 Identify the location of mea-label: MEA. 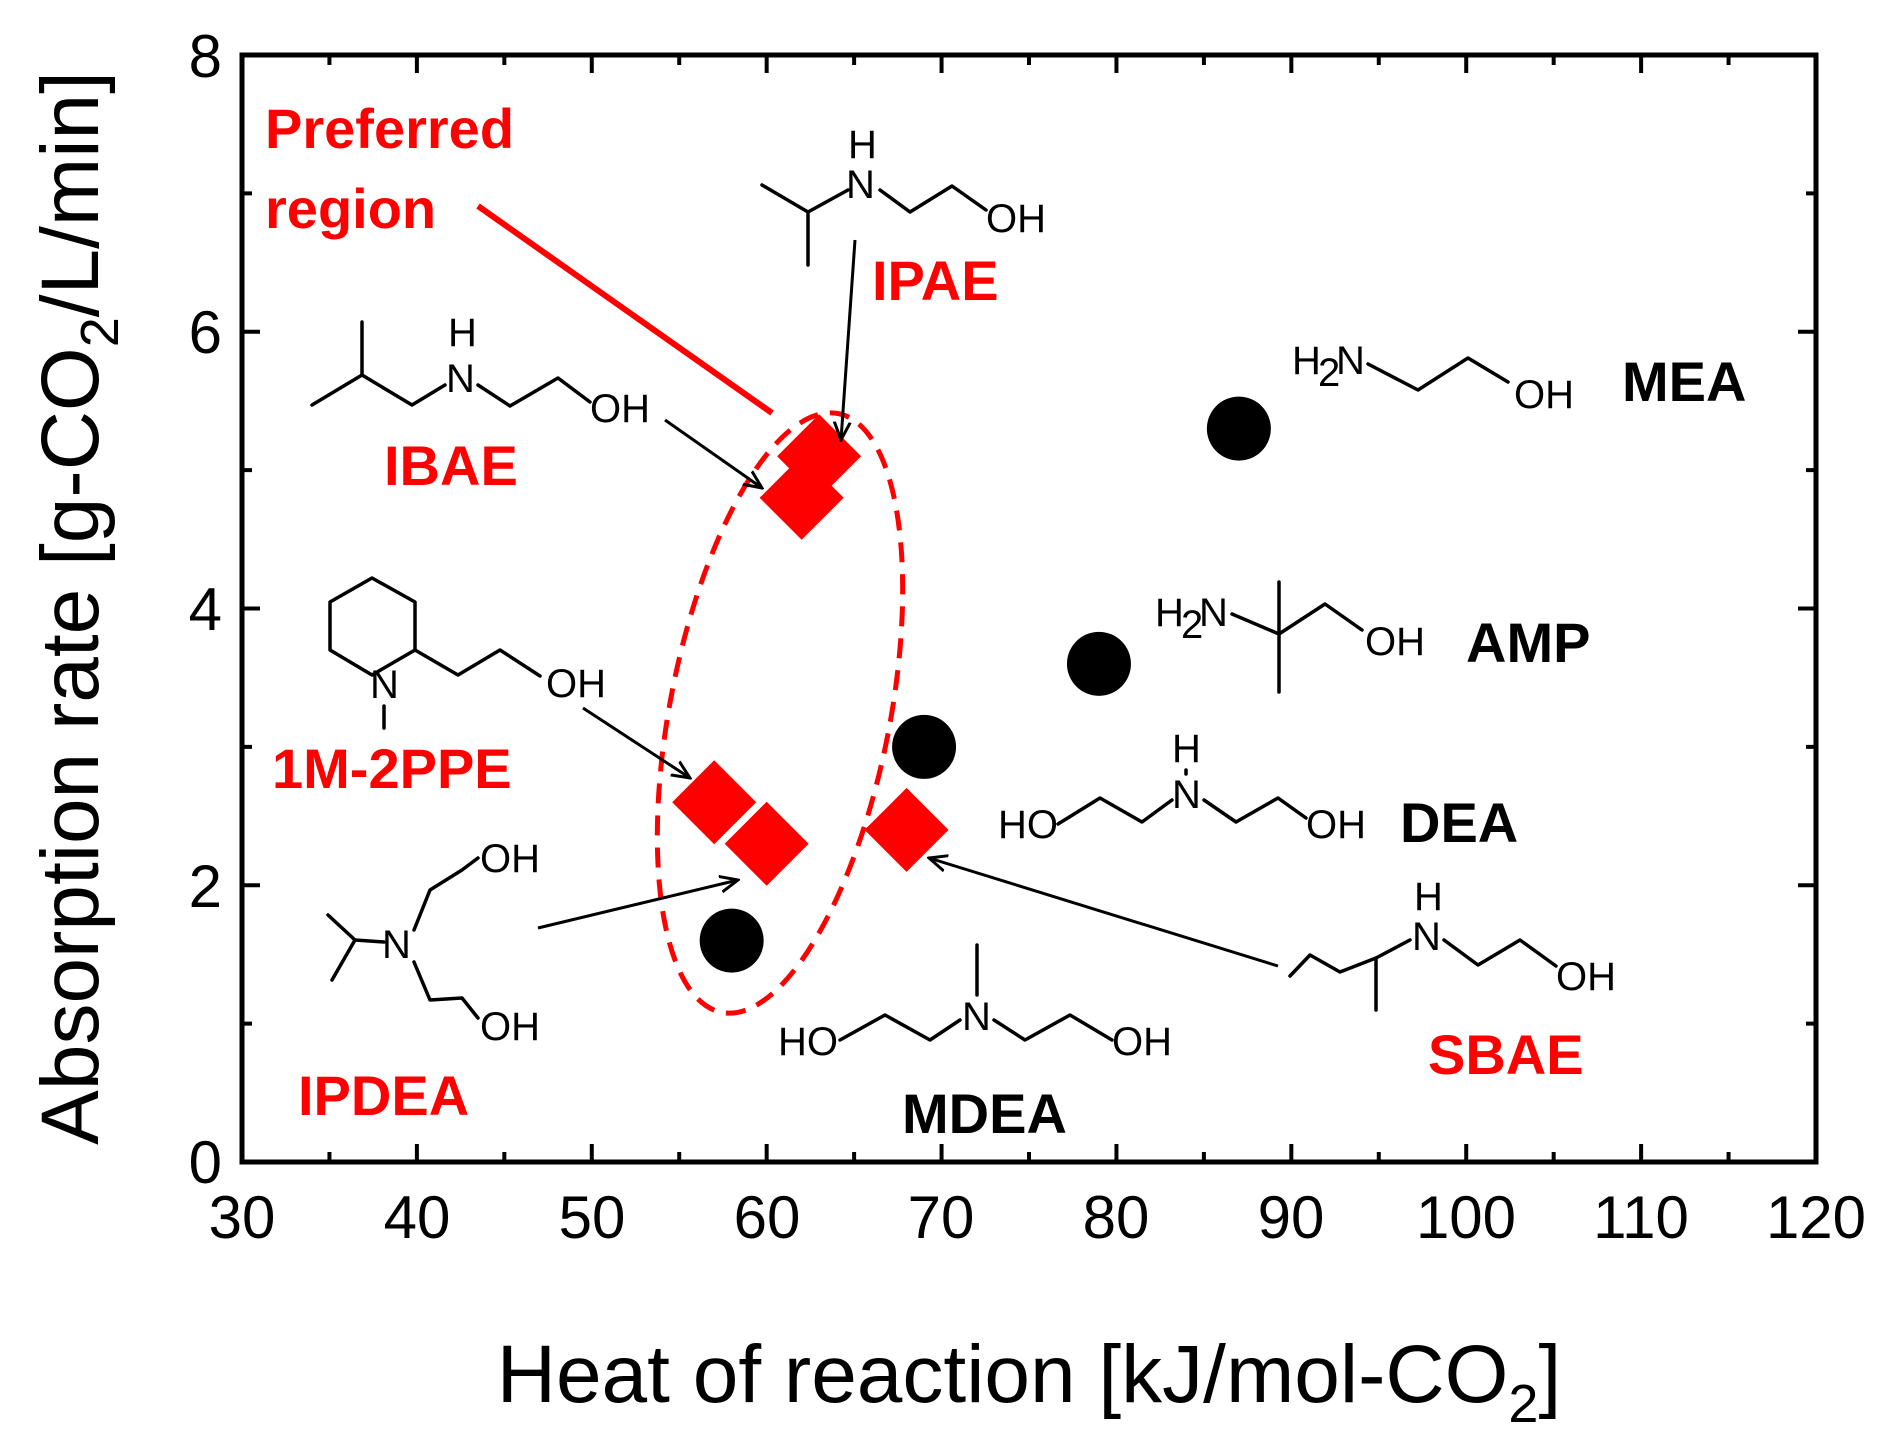
(1684, 381).